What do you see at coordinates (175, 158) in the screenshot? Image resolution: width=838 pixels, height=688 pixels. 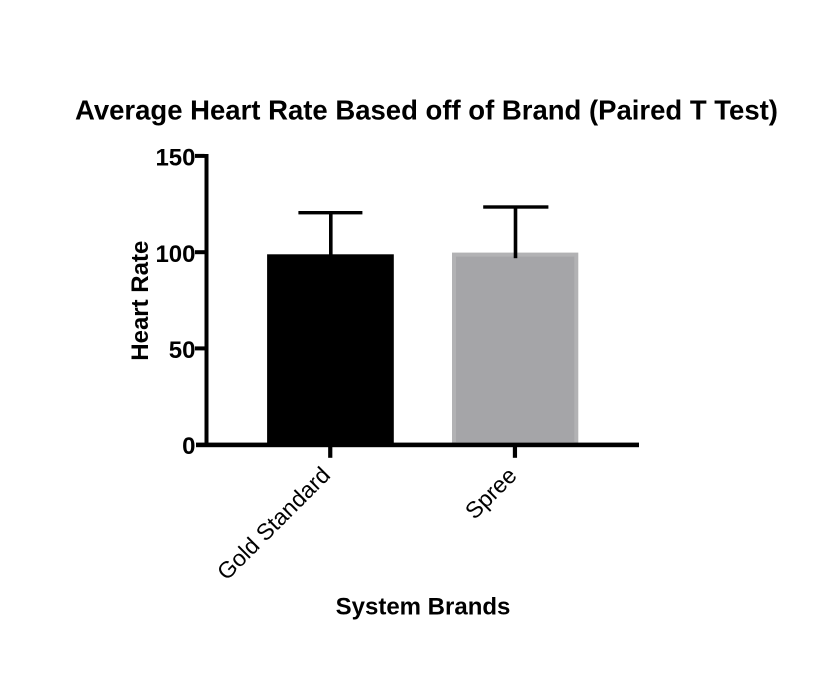 I see `svg-text: 150` at bounding box center [175, 158].